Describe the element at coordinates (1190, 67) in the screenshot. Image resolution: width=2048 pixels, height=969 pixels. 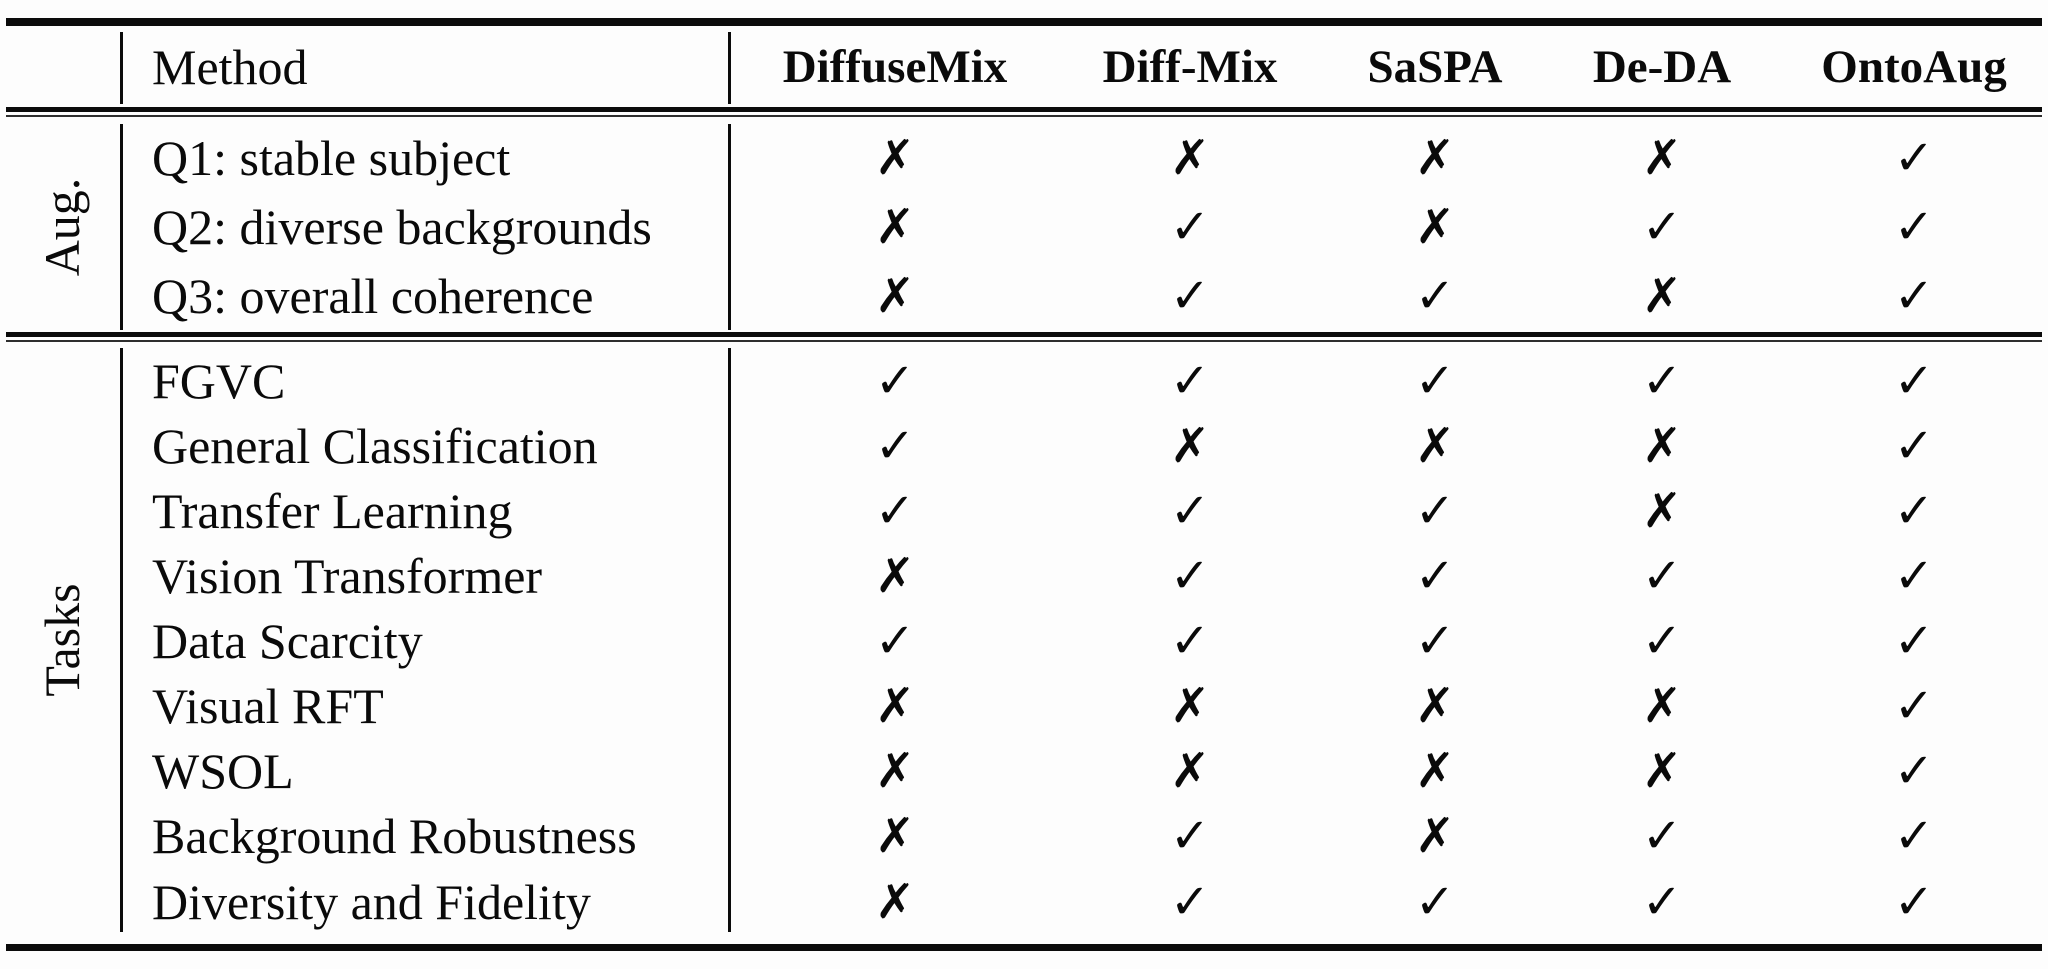
I see `column-header-diff-mix: Diff-Mix` at that location.